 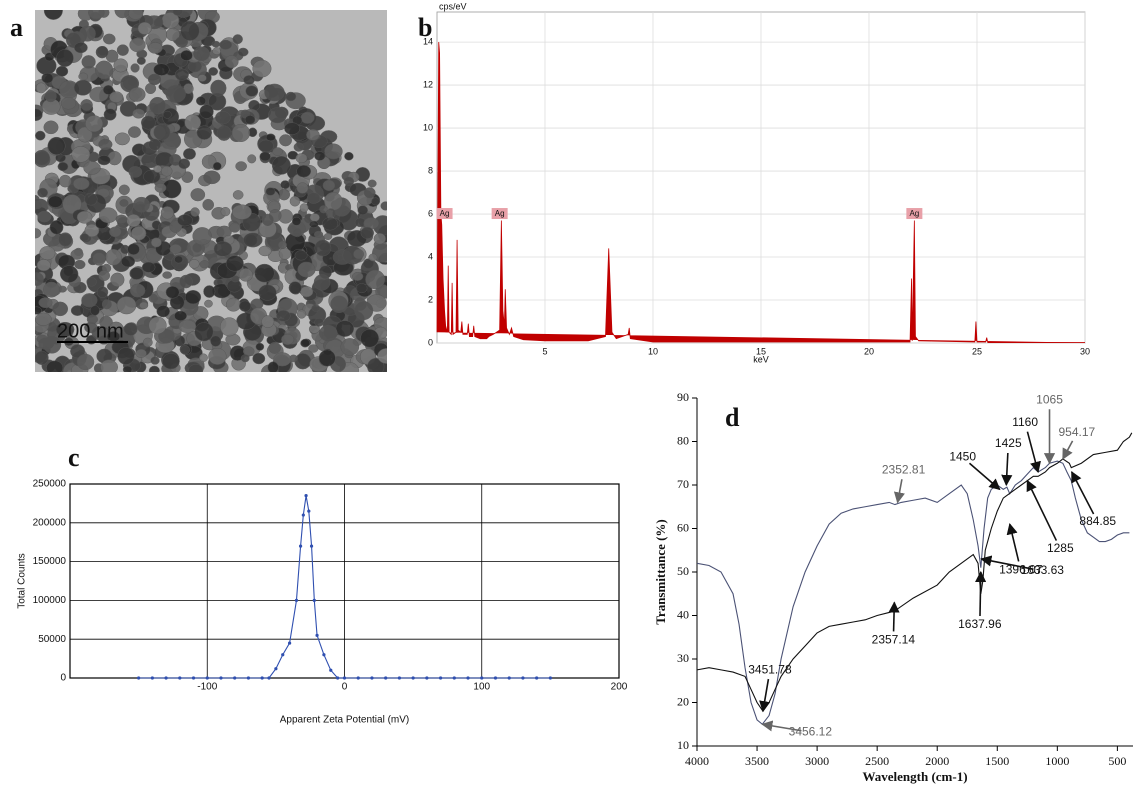 I want to click on annotation: 2357.14, so click(x=894, y=640).